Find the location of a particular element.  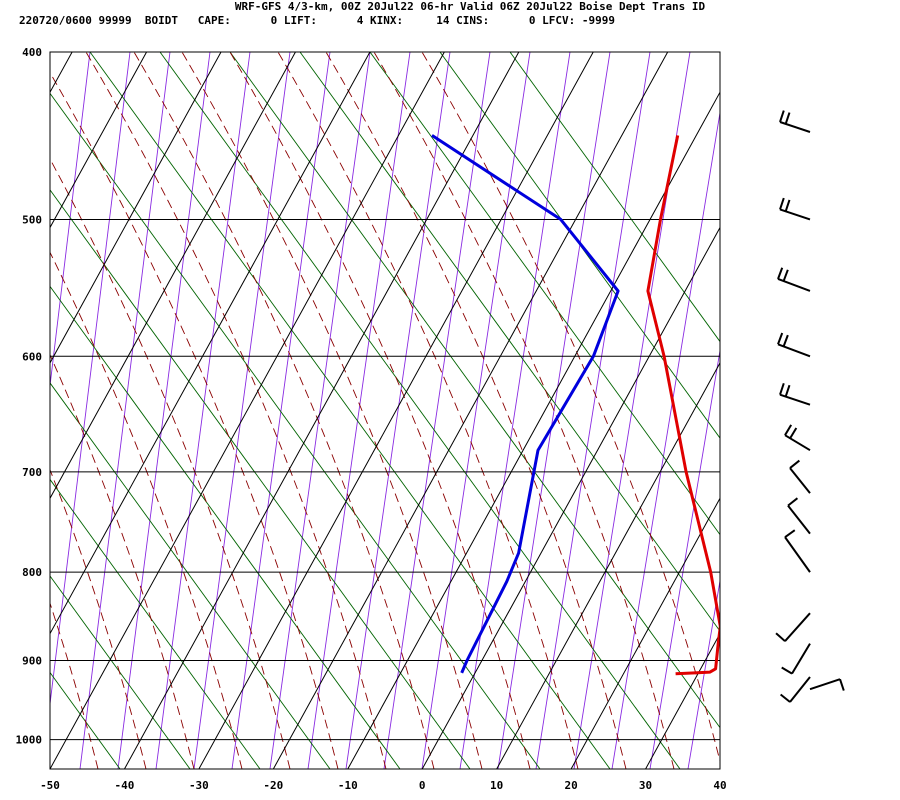

temperature-tick-label: -50 is located at coordinates (50, 785).